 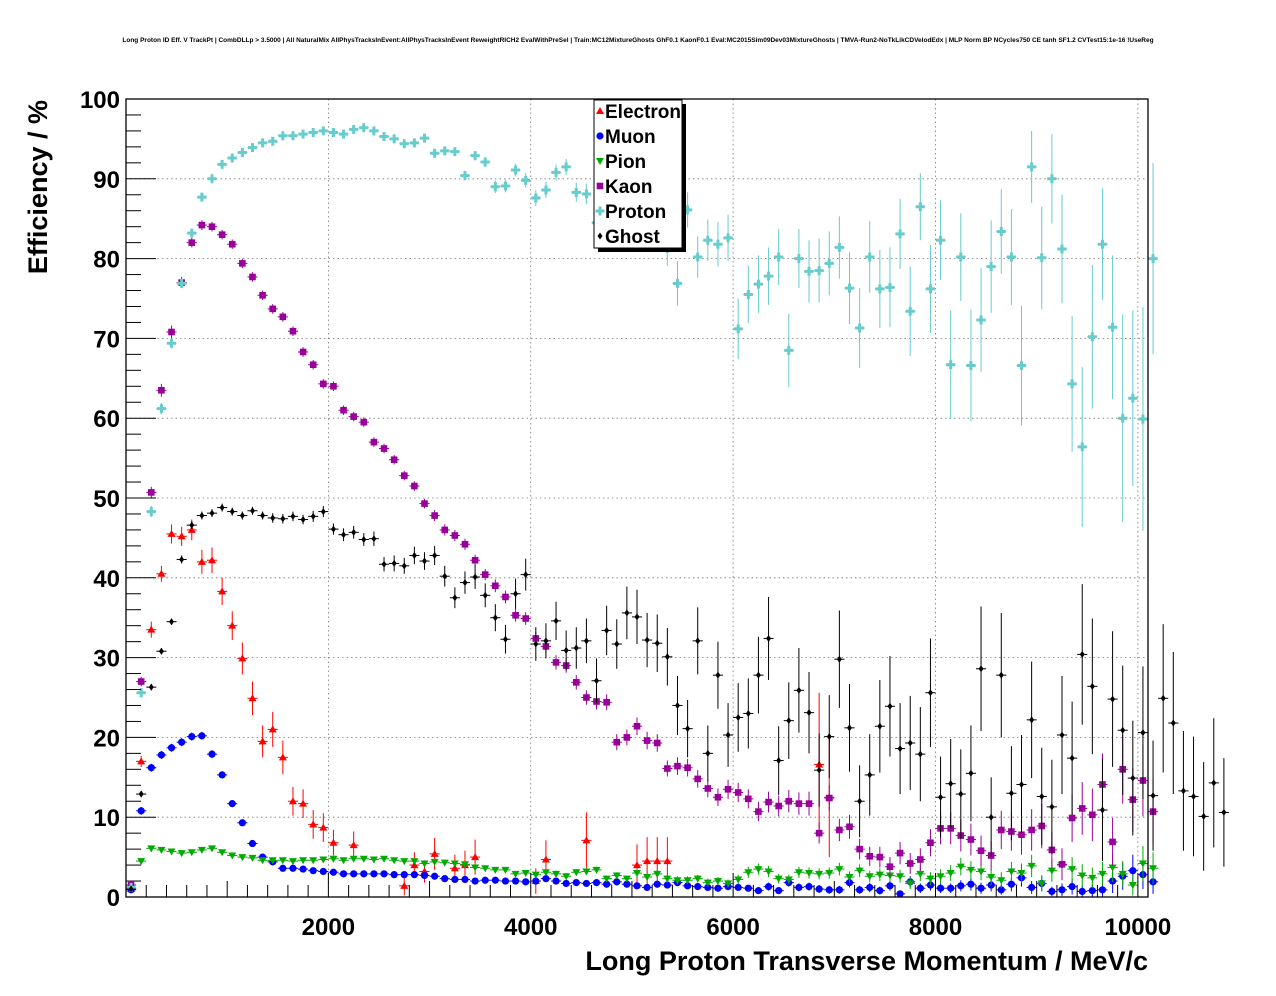 What do you see at coordinates (935, 927) in the screenshot?
I see `x-tick-label: 8000` at bounding box center [935, 927].